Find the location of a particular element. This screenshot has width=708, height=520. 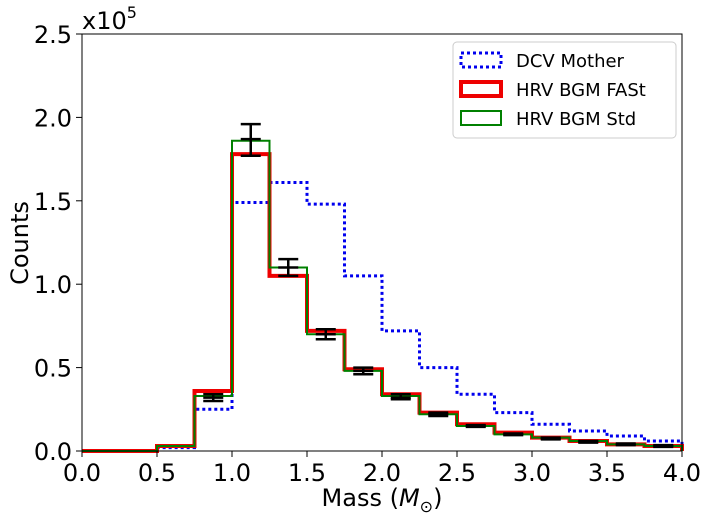

y-tick-label: 0.0 is located at coordinates (53, 452).